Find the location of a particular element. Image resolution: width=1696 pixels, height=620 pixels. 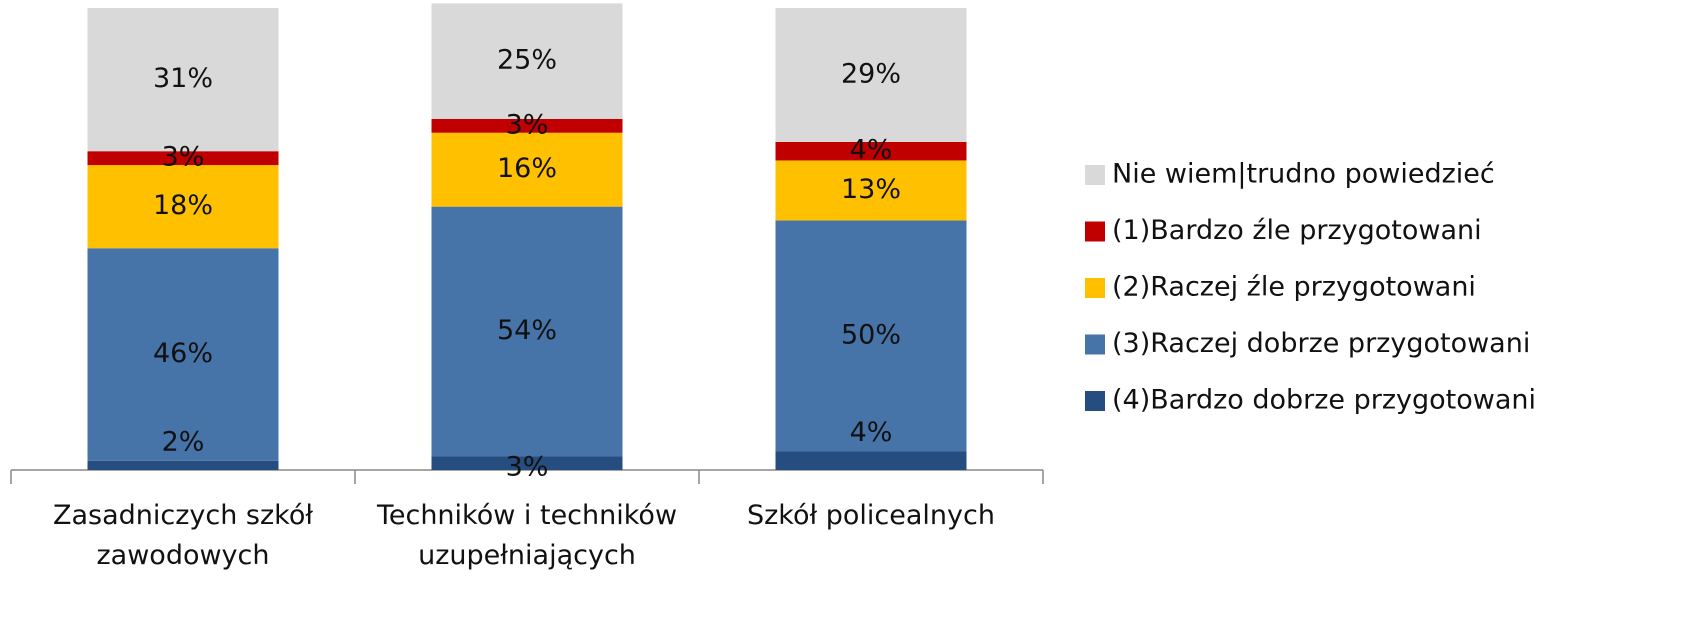

legend-label: Nie wiem|trudno powiedzieć is located at coordinates (1303, 174).